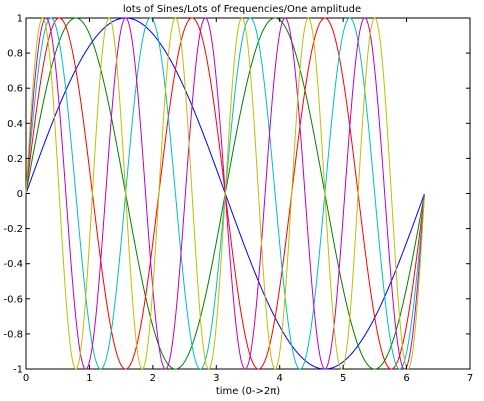 The width and height of the screenshot is (484, 401). Describe the element at coordinates (20, 19) in the screenshot. I see `y-tick-label: 1` at that location.